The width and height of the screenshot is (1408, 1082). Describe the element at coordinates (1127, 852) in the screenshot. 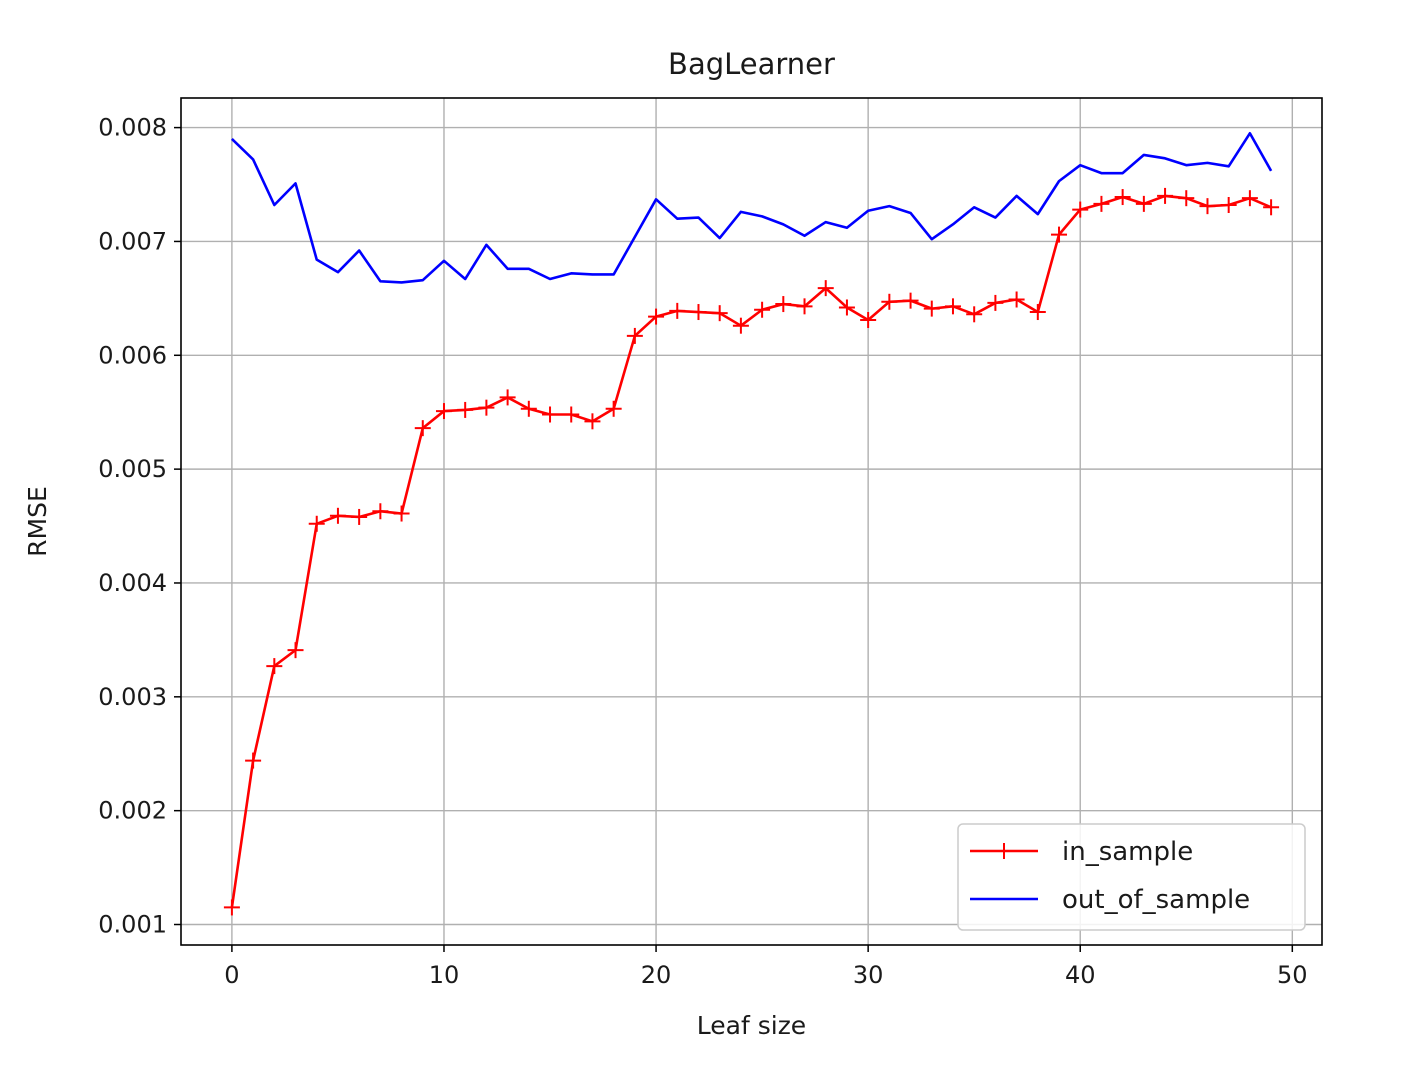

I see `legend-label: in_sample` at that location.